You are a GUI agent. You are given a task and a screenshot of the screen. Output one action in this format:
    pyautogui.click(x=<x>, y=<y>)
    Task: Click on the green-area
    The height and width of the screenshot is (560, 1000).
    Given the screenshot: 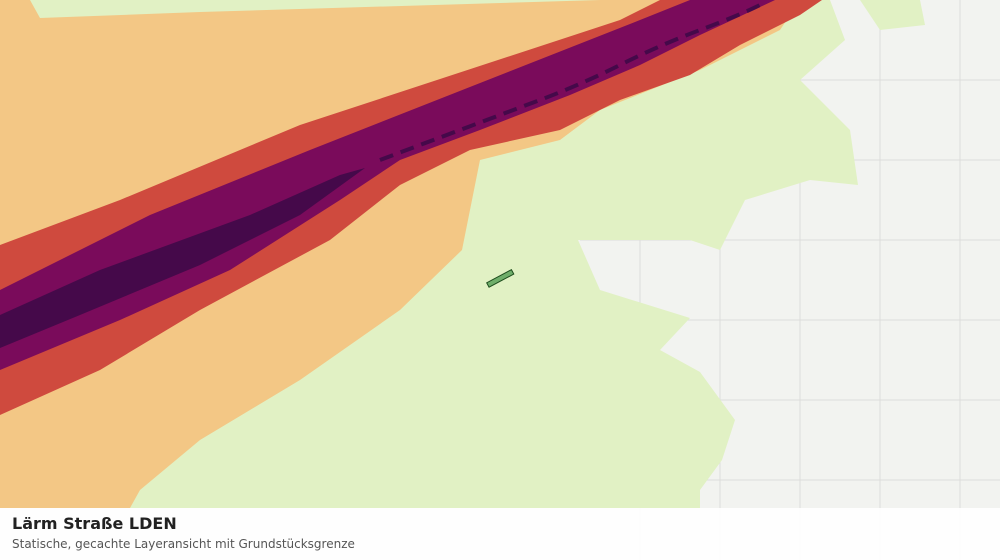 What is the action you would take?
    pyautogui.click(x=892, y=15)
    